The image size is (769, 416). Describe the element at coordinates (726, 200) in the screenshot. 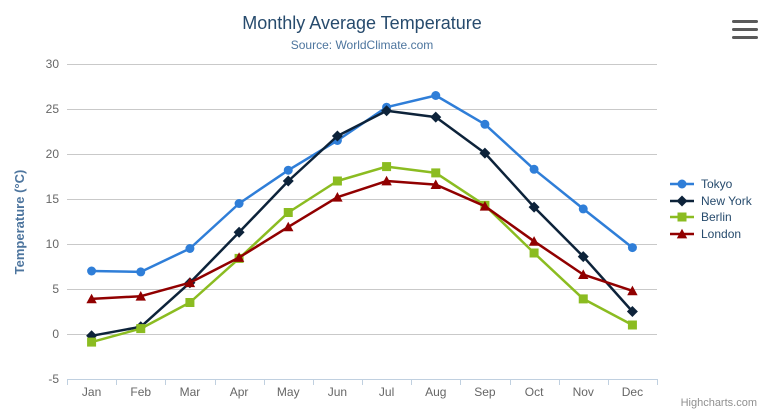

I see `legend-label: New York` at that location.